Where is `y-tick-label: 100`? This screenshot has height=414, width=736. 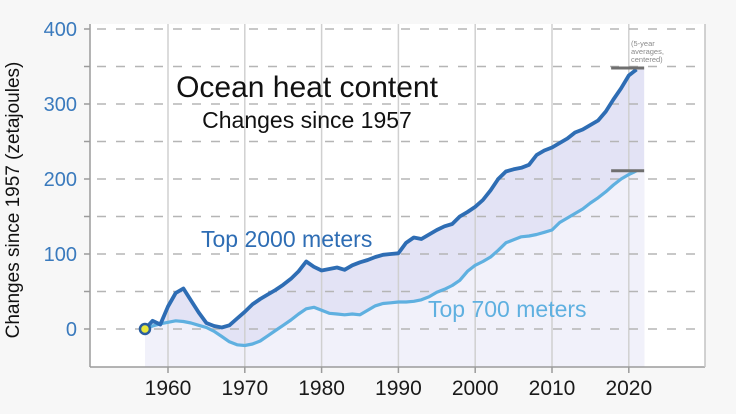 y-tick-label: 100 is located at coordinates (60, 255).